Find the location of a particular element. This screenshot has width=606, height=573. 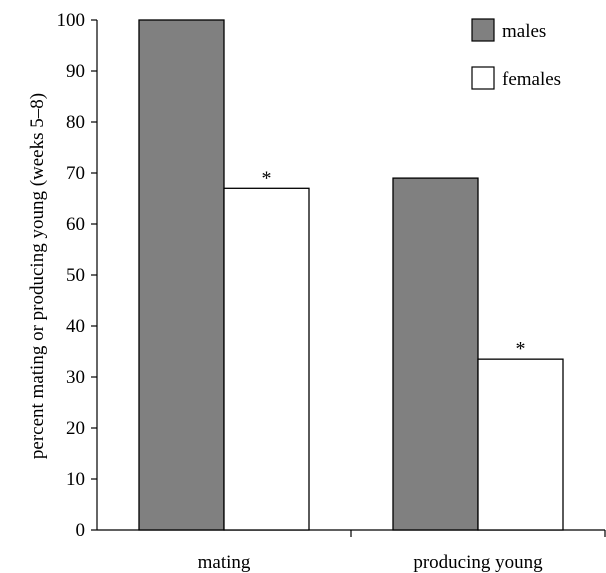

y-tick-label: 60 is located at coordinates (75, 224).